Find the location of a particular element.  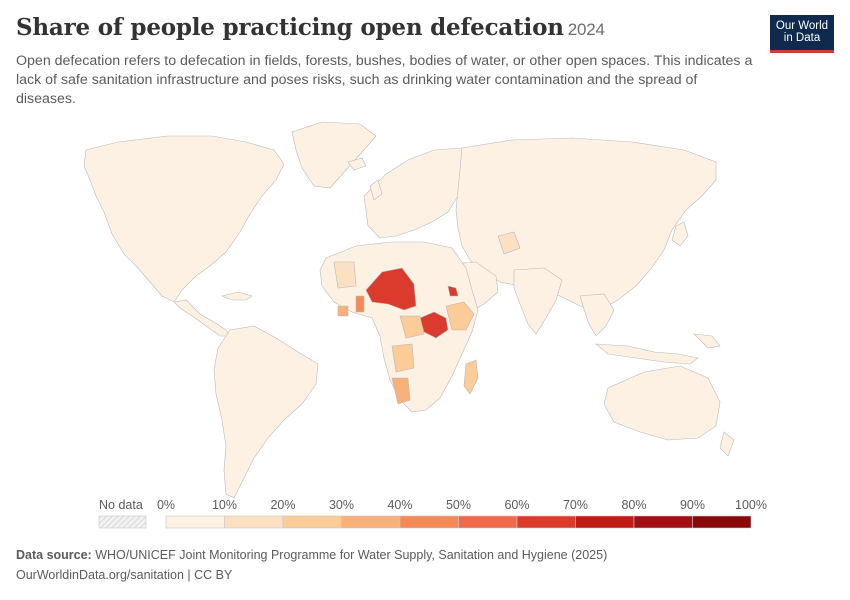

region-new-zealand is located at coordinates (727, 444).